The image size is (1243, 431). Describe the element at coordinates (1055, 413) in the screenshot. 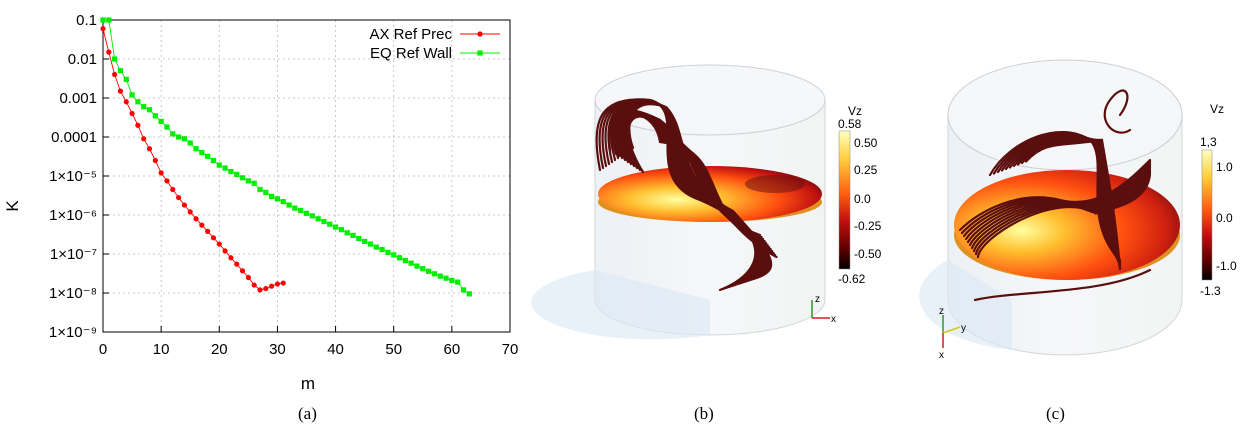

I see `caption-c: (c)` at that location.